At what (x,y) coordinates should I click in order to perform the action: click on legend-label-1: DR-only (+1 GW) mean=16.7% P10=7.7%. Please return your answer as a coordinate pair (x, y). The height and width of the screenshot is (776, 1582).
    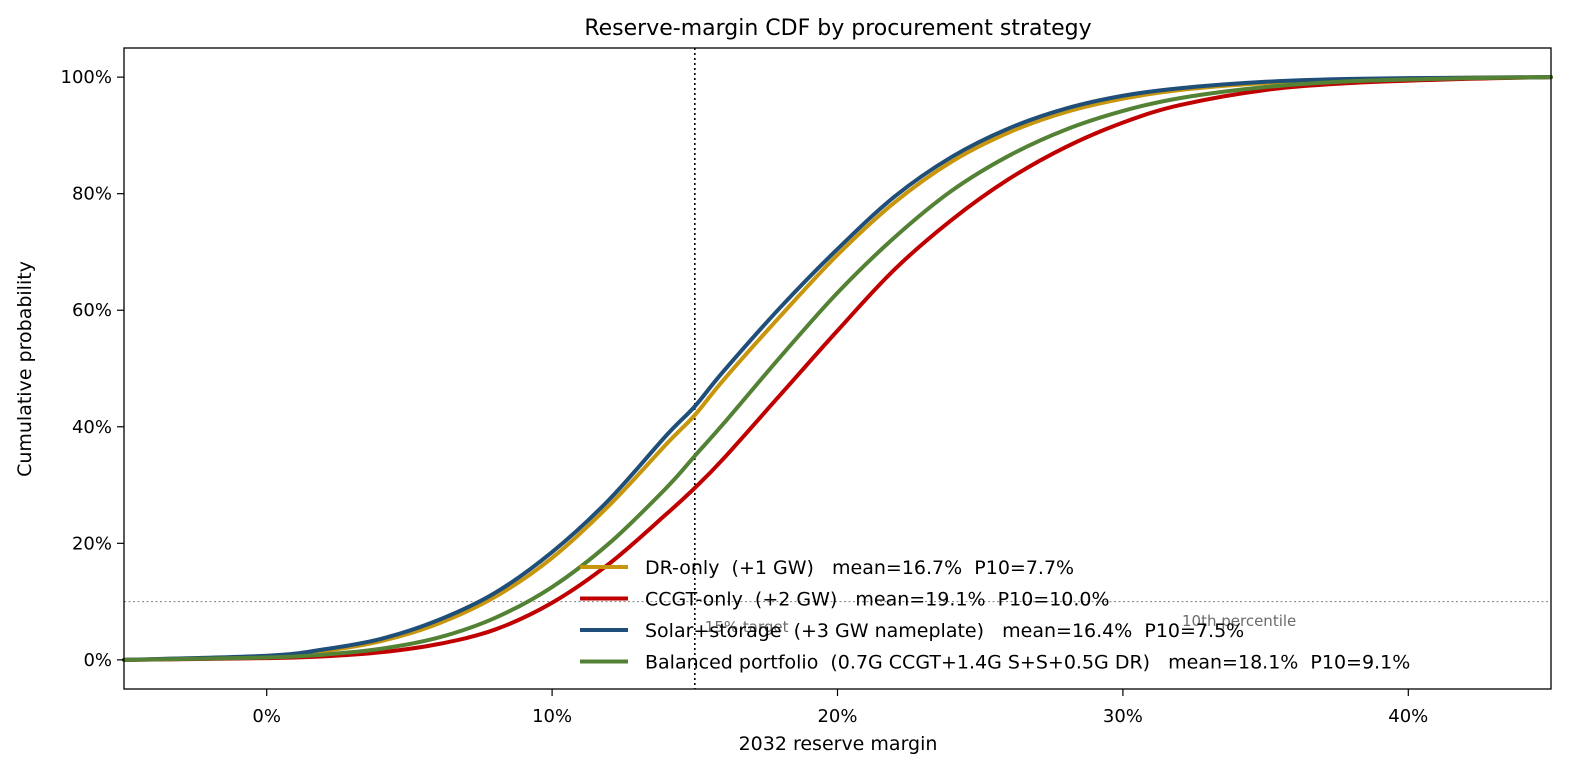
    Looking at the image, I should click on (859, 568).